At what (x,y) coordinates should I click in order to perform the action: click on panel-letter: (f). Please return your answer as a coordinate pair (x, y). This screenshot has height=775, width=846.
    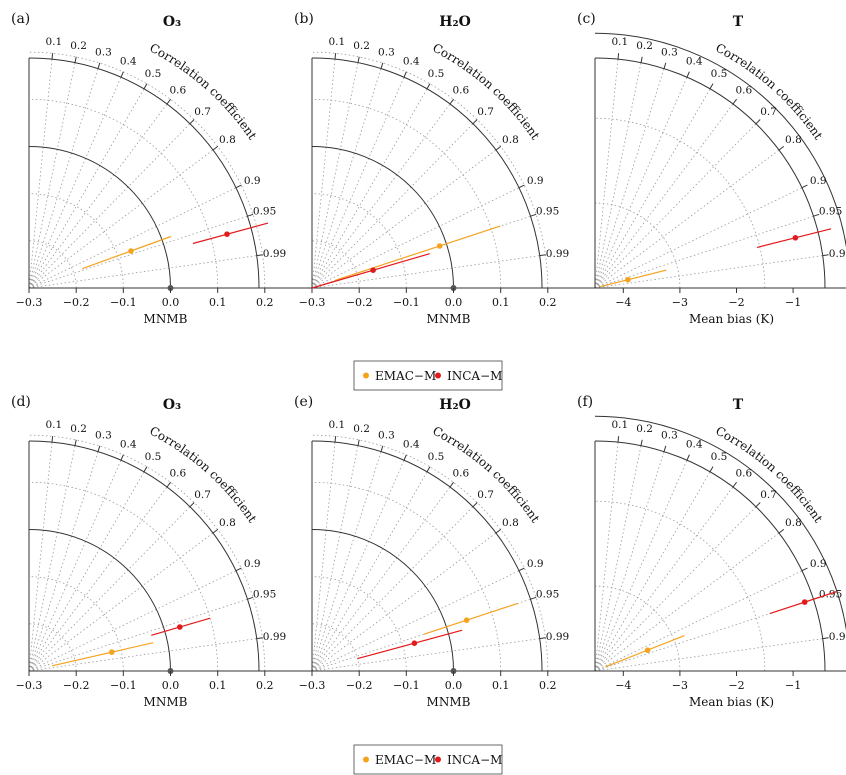
    Looking at the image, I should click on (585, 402).